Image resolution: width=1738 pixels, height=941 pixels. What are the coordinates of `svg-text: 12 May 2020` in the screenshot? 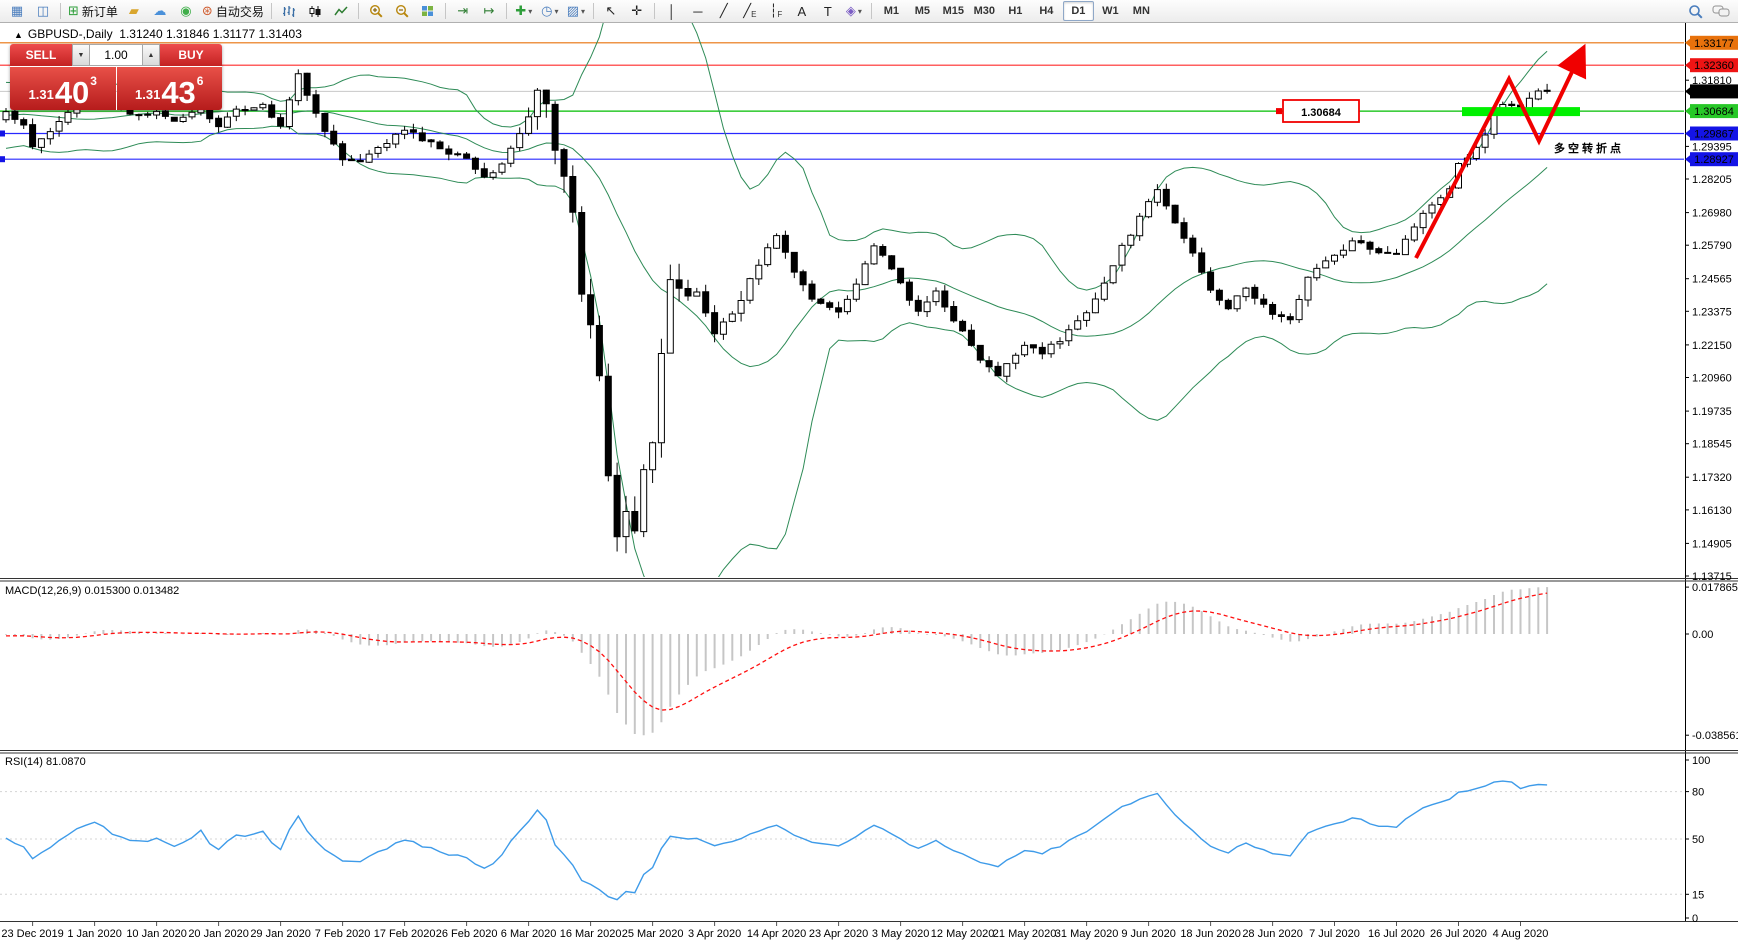 It's located at (963, 934).